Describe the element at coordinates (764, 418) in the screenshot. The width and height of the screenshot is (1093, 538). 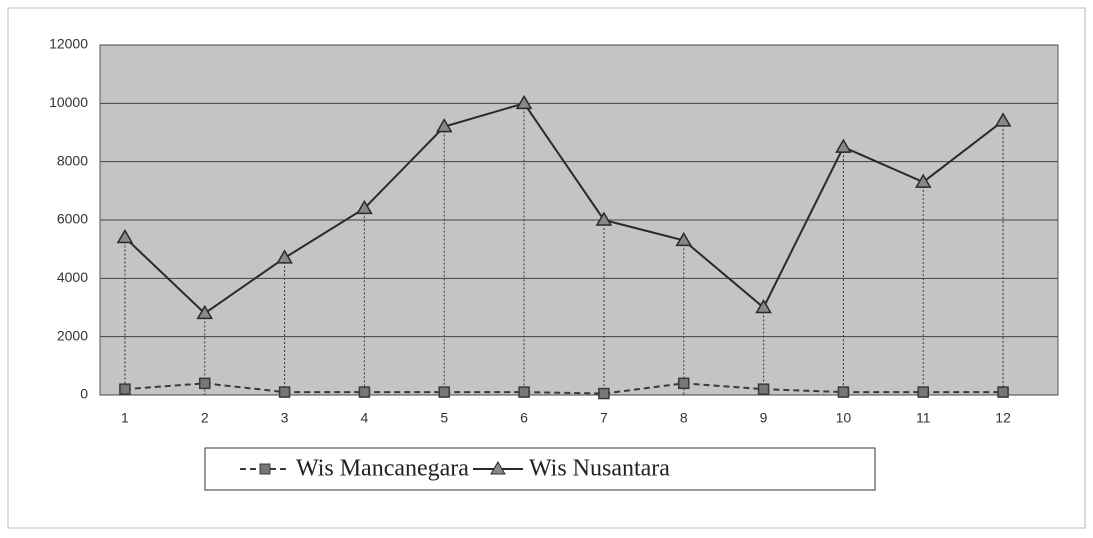
I see `x-tick-label: 9` at that location.